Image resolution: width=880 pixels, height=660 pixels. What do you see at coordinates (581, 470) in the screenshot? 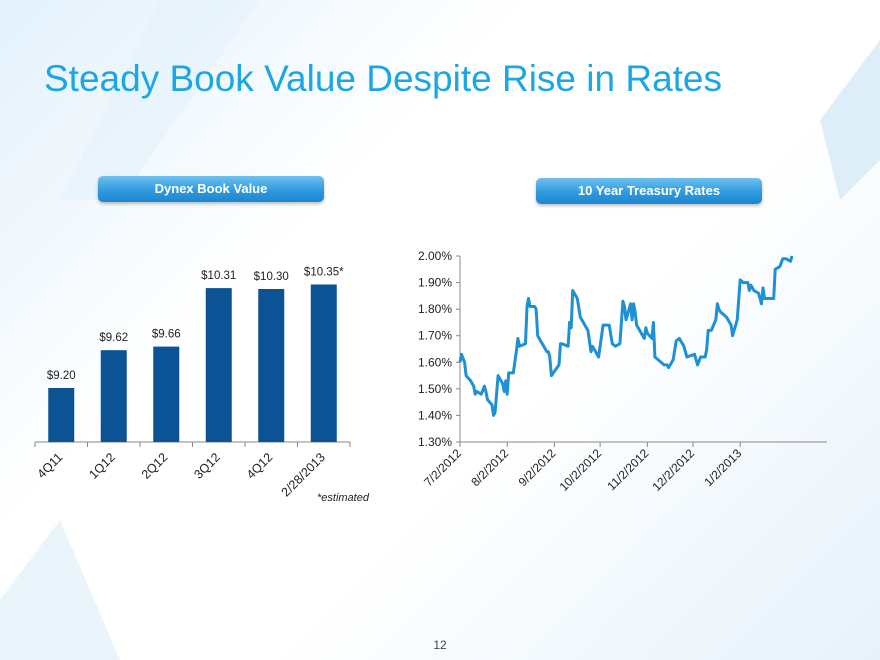
I see `x-tick-label: 10/2/2012` at bounding box center [581, 470].